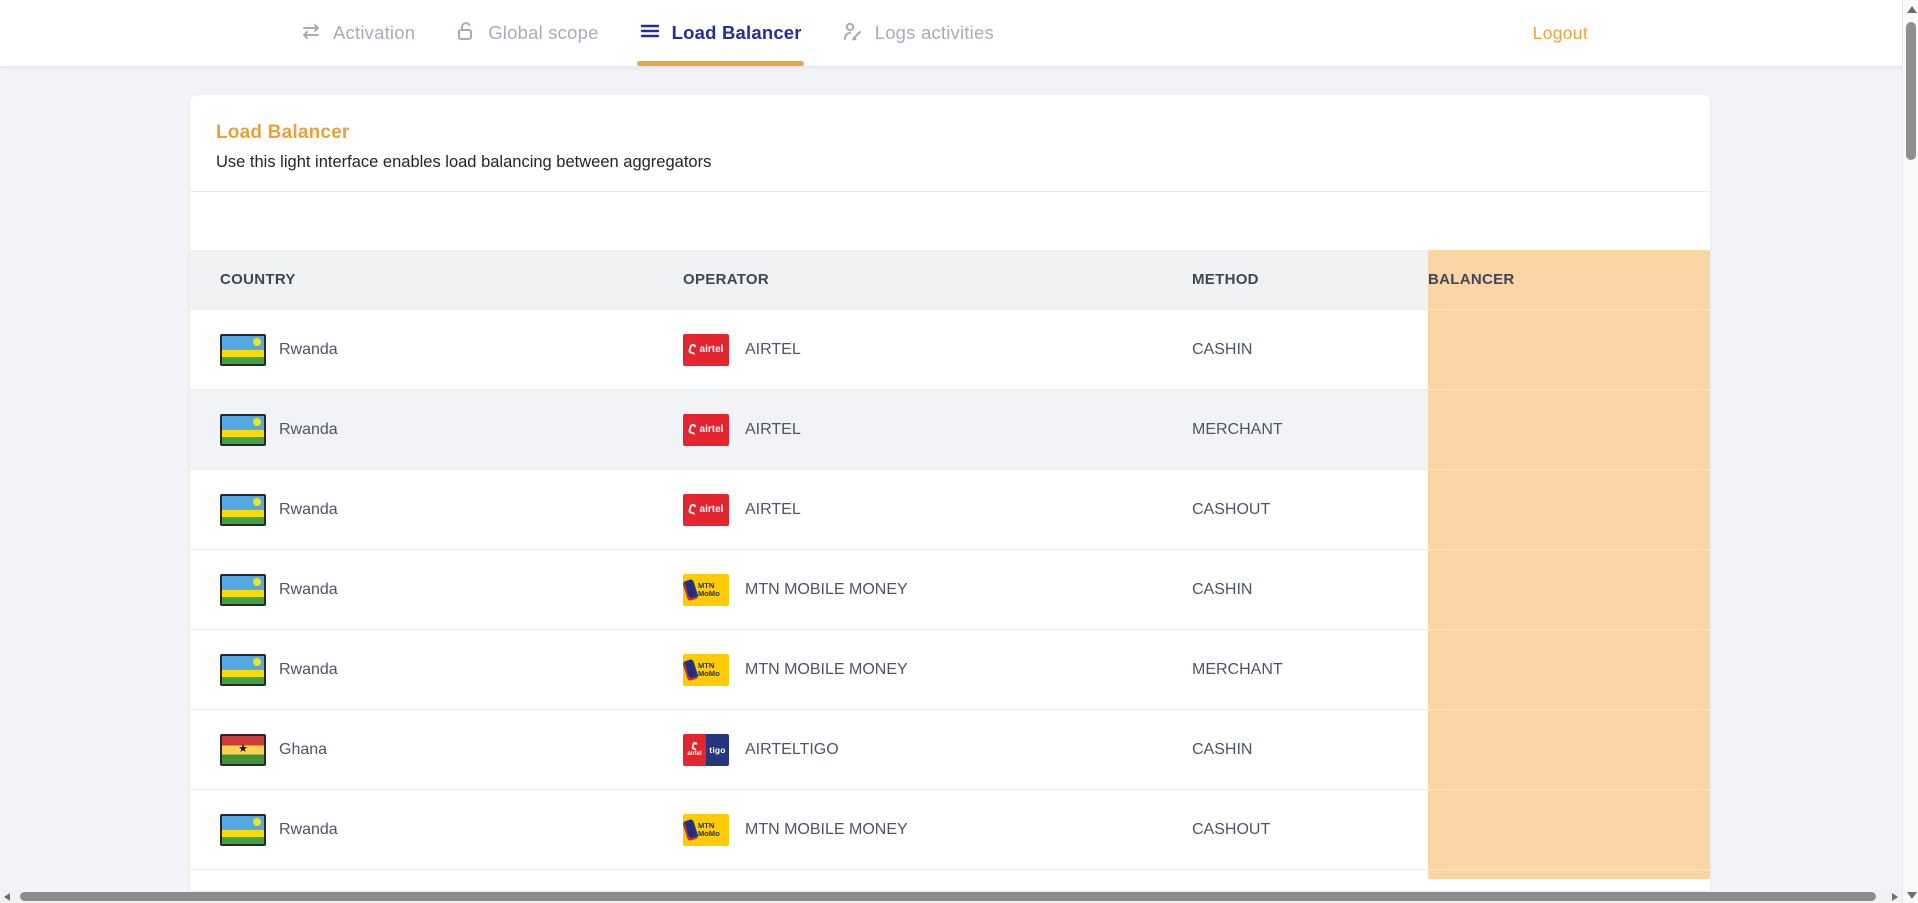  What do you see at coordinates (706, 749) in the screenshot?
I see `operator-logo: airtel tigo` at bounding box center [706, 749].